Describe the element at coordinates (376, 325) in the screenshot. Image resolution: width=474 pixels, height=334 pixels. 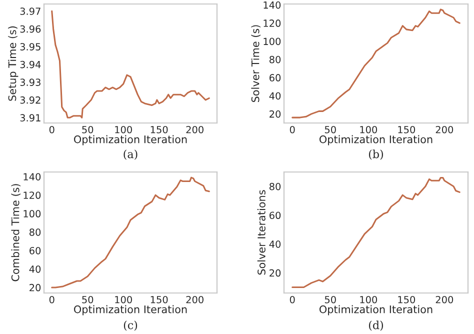
I see `text: (d)` at that location.